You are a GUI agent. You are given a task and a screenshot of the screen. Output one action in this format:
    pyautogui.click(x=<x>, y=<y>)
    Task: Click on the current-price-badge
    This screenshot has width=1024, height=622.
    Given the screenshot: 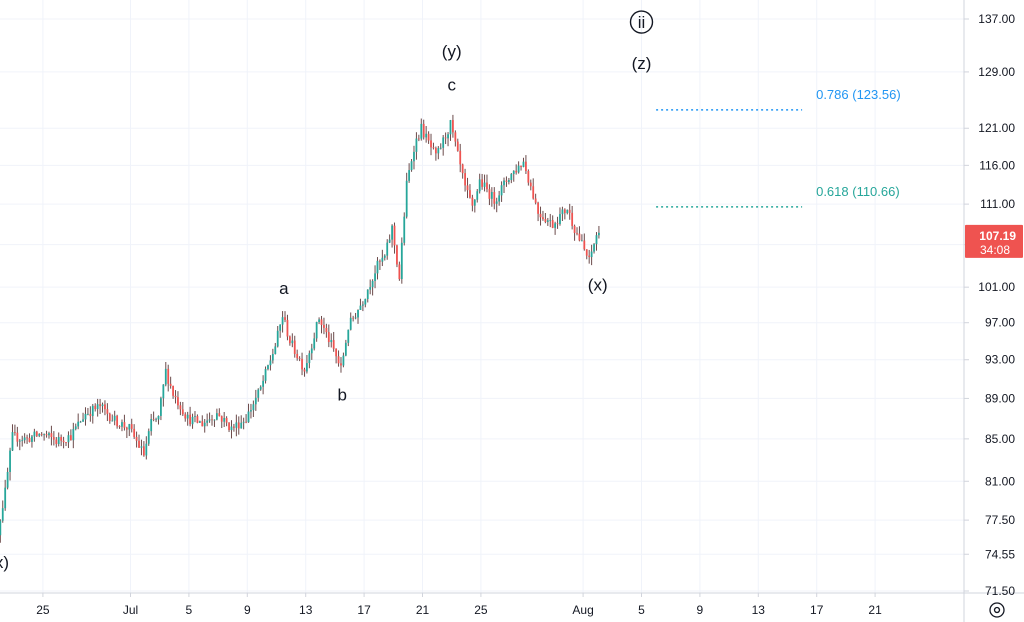 What is the action you would take?
    pyautogui.click(x=994, y=241)
    